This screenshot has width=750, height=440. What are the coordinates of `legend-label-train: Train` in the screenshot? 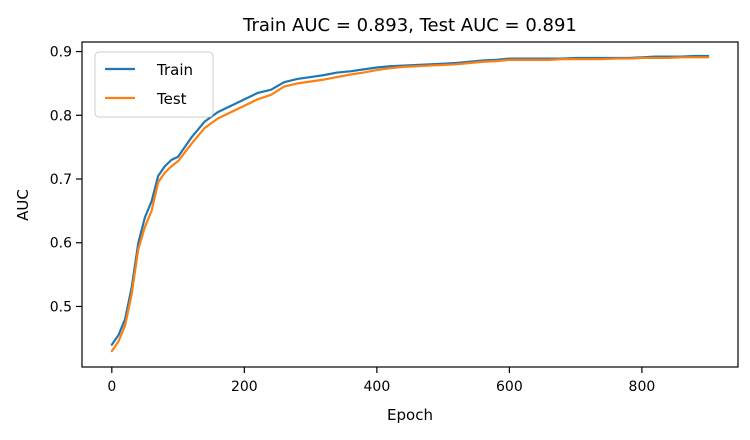 It's located at (174, 70).